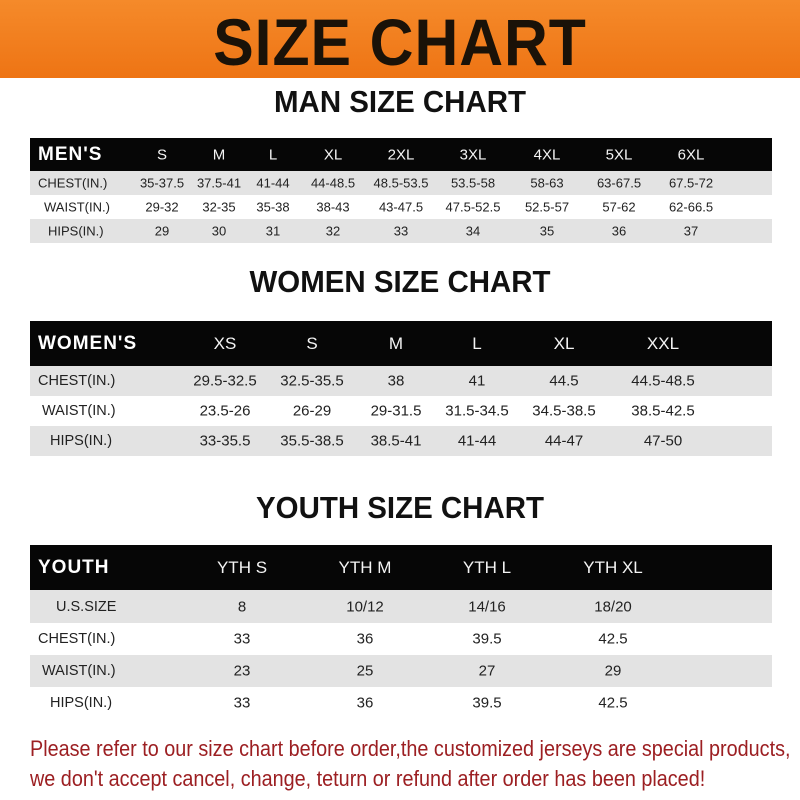  What do you see at coordinates (663, 411) in the screenshot?
I see `table-cell: 38.5-42.5` at bounding box center [663, 411].